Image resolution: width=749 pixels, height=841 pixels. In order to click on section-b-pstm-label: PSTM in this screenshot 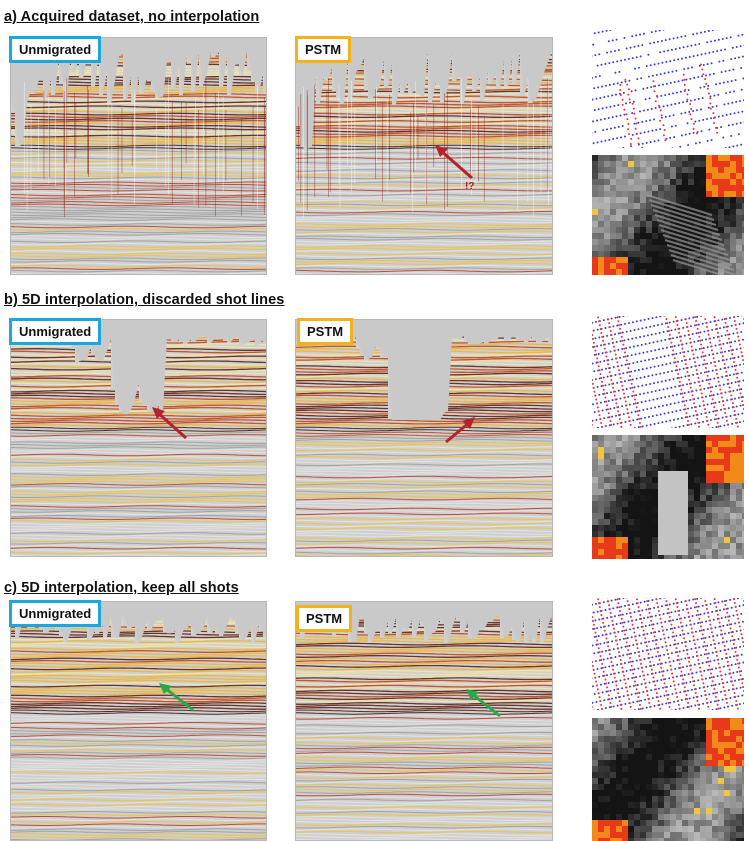, I will do `click(325, 331)`.